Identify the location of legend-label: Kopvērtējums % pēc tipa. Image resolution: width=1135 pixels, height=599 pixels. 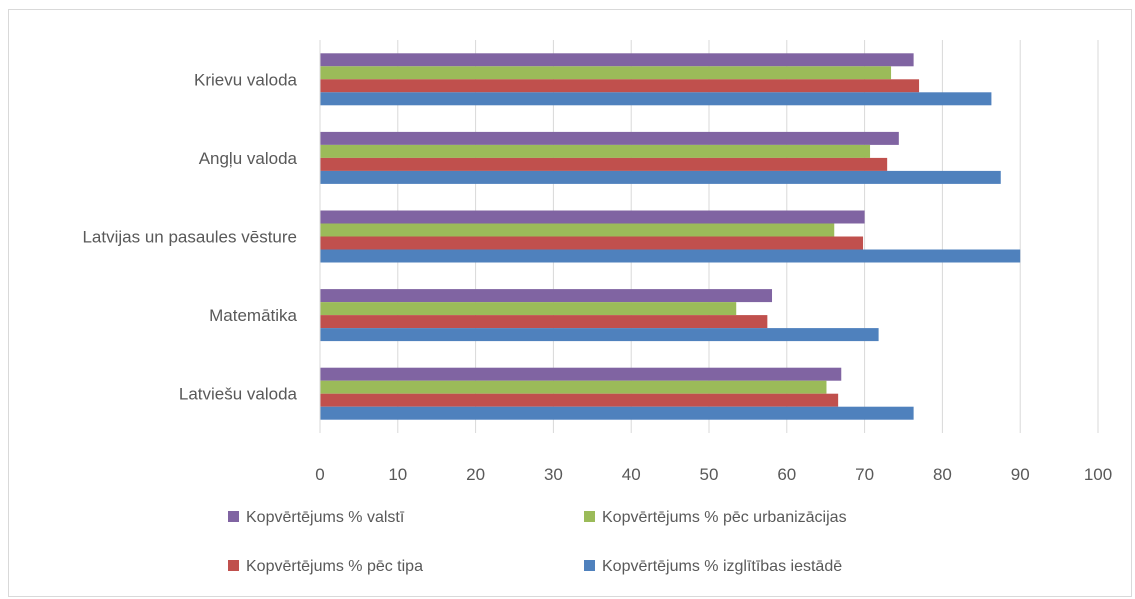
(334, 566).